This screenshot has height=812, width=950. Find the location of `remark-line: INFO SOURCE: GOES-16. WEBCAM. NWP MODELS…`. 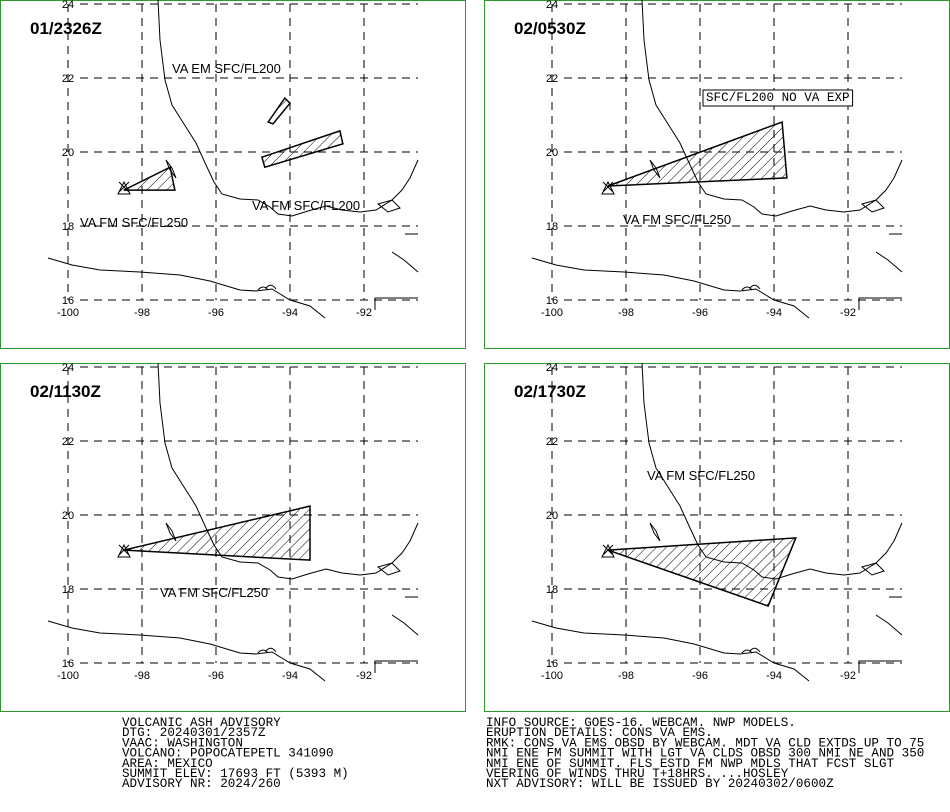

remark-line: INFO SOURCE: GOES-16. WEBCAM. NWP MODELS… is located at coordinates (641, 723).